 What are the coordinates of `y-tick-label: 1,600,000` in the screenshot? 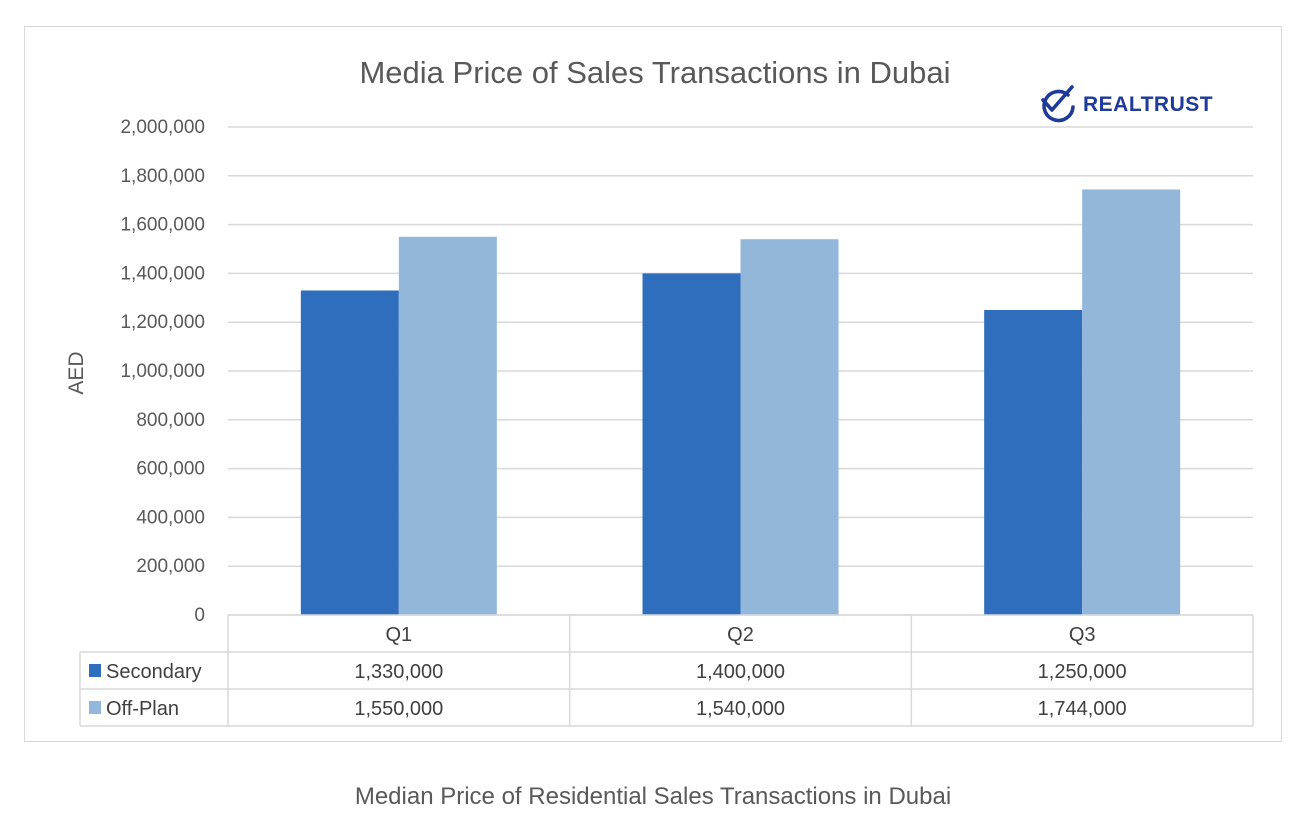 It's located at (162, 225).